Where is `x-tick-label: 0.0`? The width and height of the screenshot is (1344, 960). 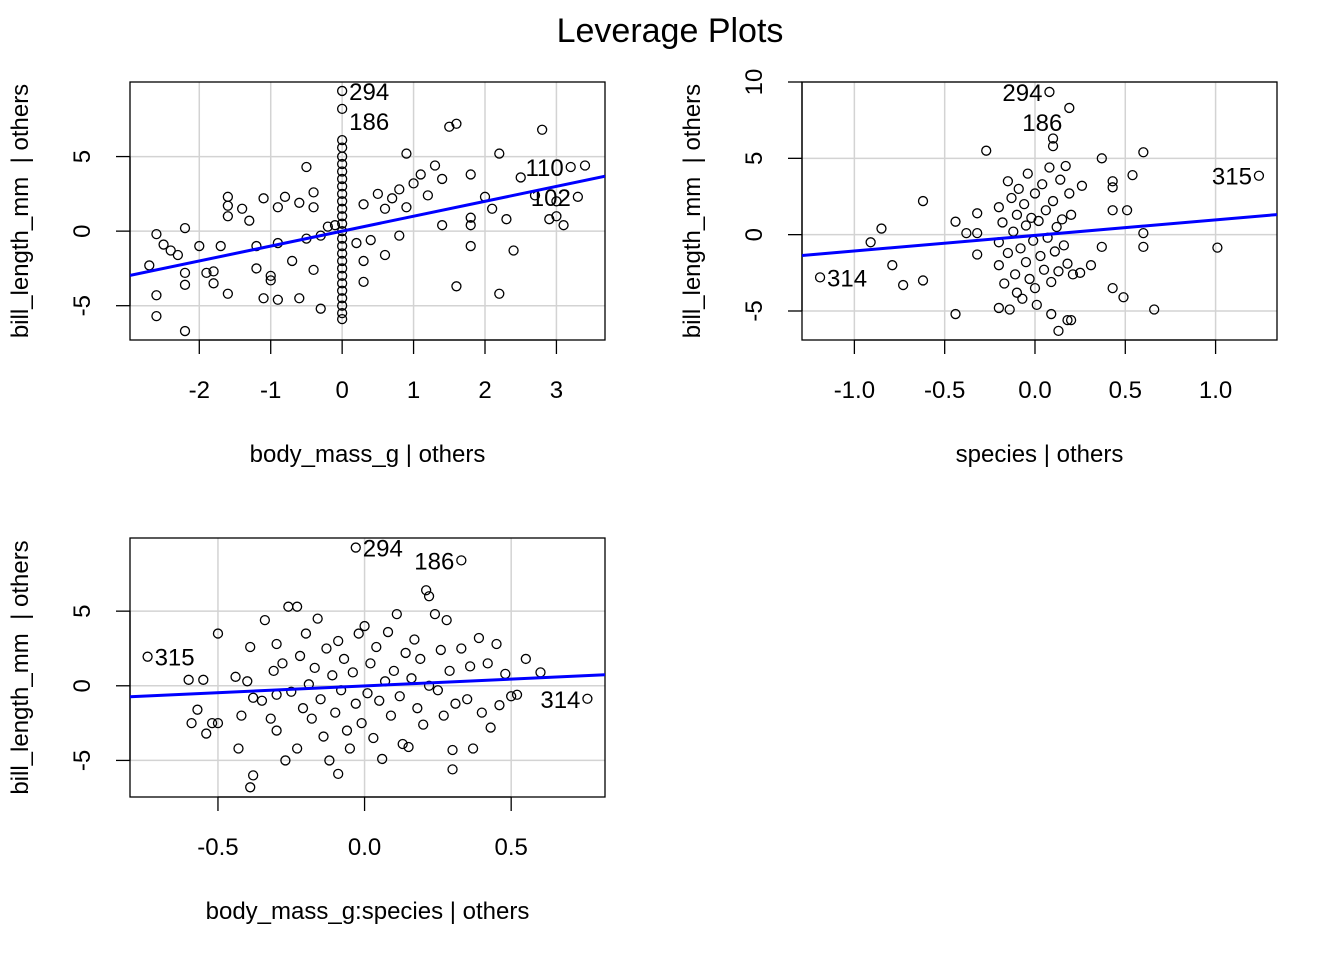 x-tick-label: 0.0 is located at coordinates (1034, 390).